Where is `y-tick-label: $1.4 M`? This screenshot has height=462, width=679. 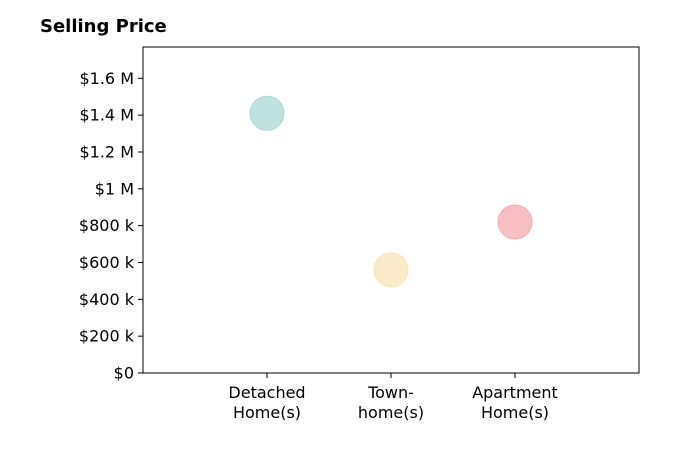 y-tick-label: $1.4 M is located at coordinates (106, 115).